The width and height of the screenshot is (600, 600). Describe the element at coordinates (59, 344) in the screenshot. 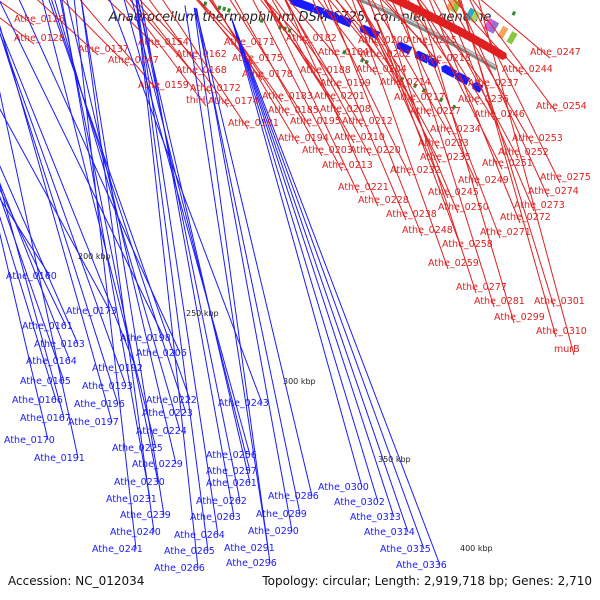

I see `reverse-gene-label: Athe_0163` at that location.